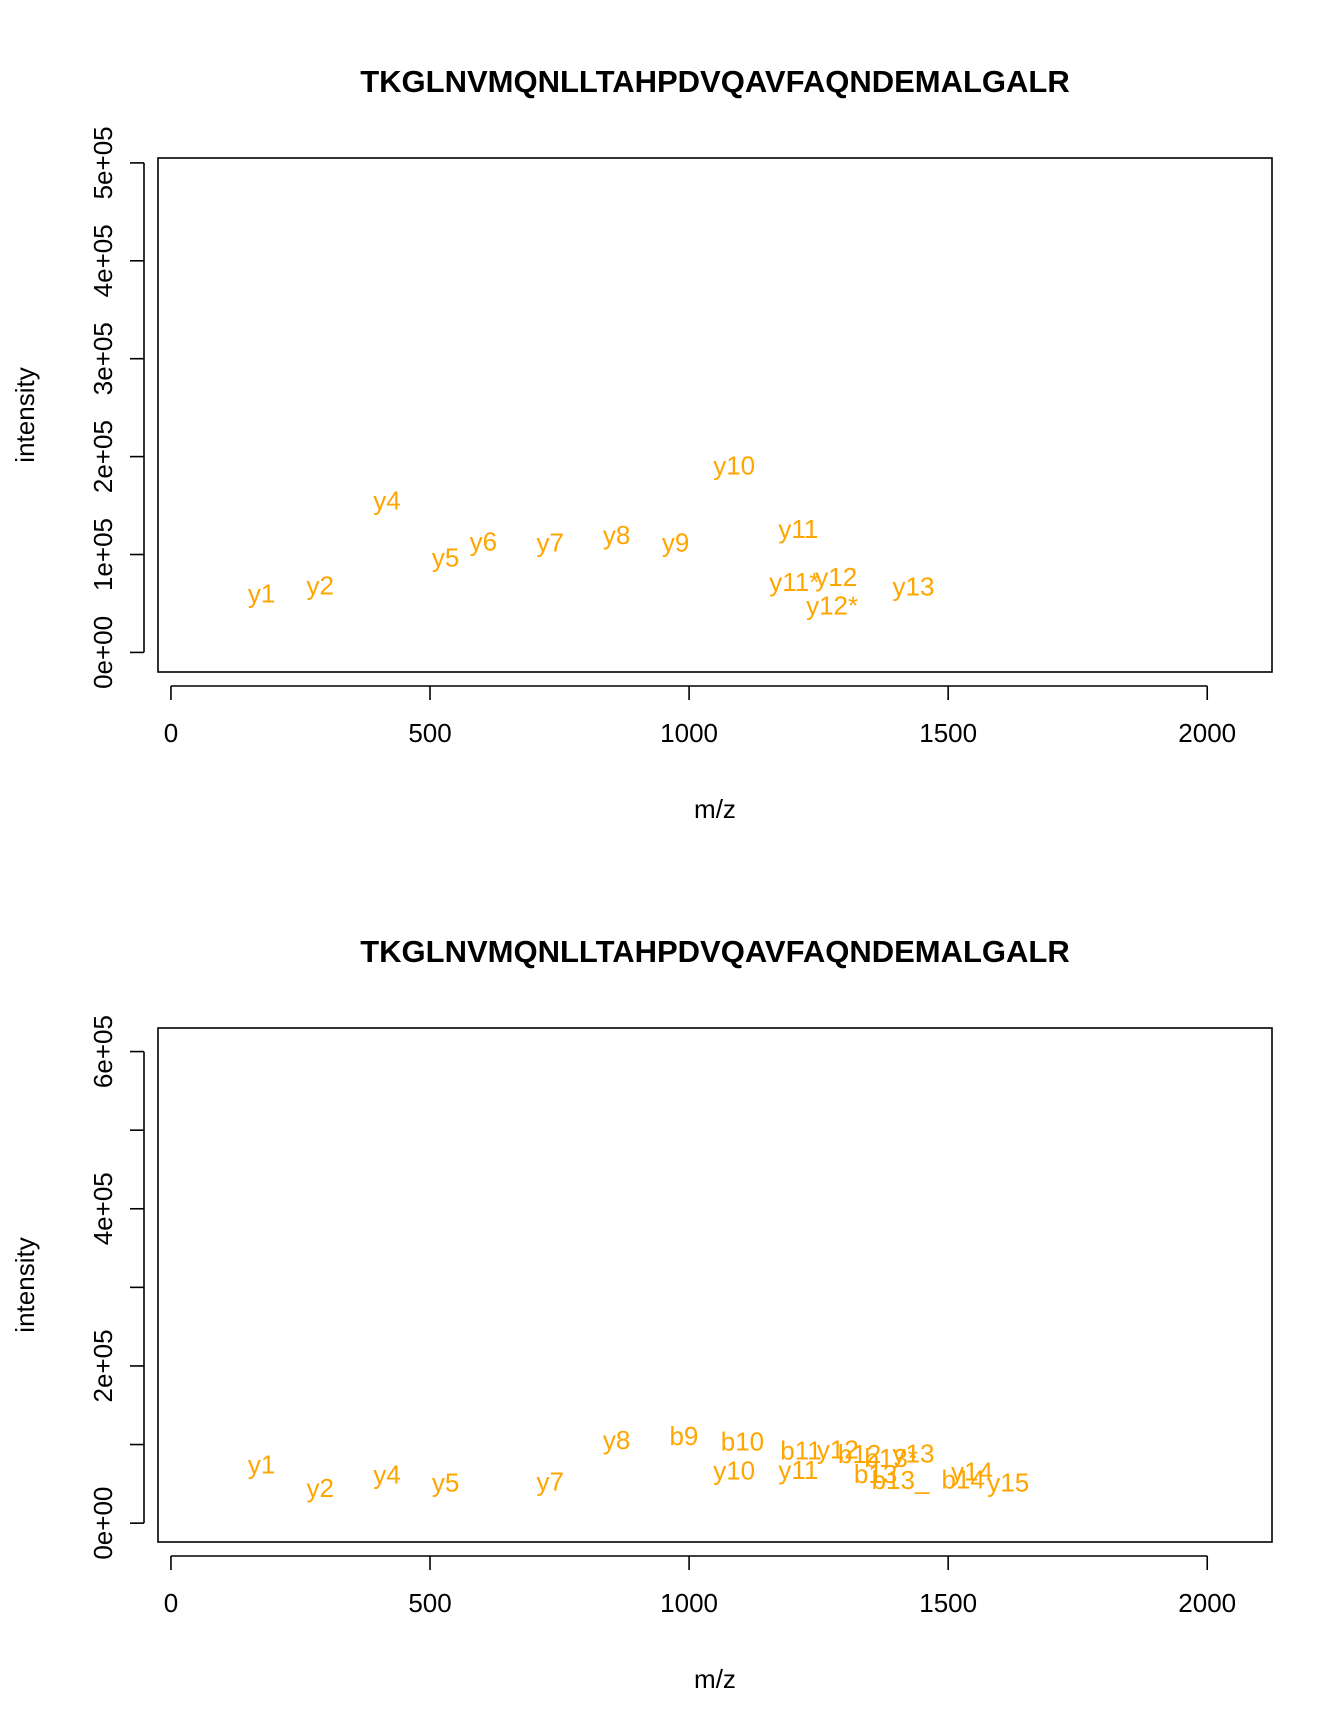 The width and height of the screenshot is (1344, 1728). Describe the element at coordinates (715, 1679) in the screenshot. I see `chart2-x-axis-label: m/z` at that location.